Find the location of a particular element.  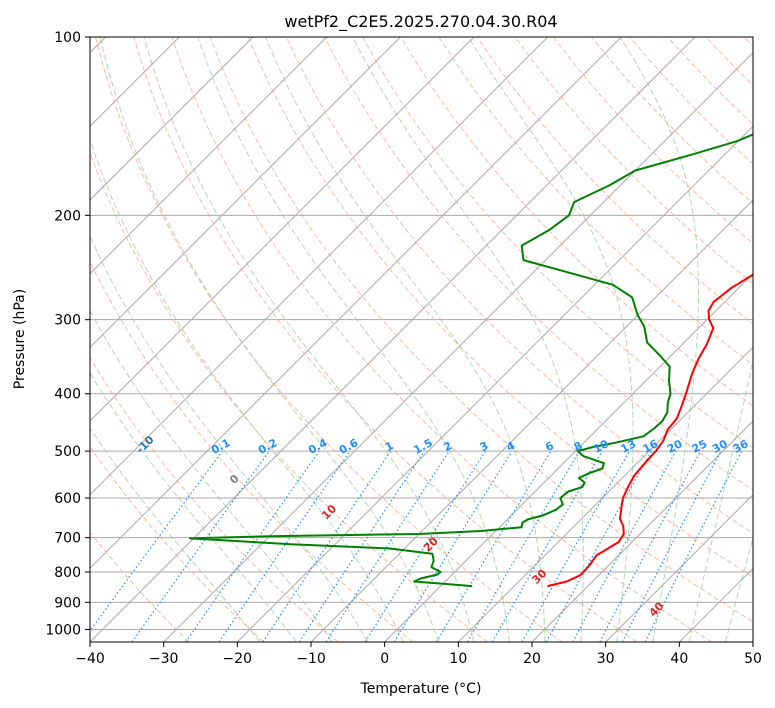

mixing-ratio-label: 10 is located at coordinates (601, 446).